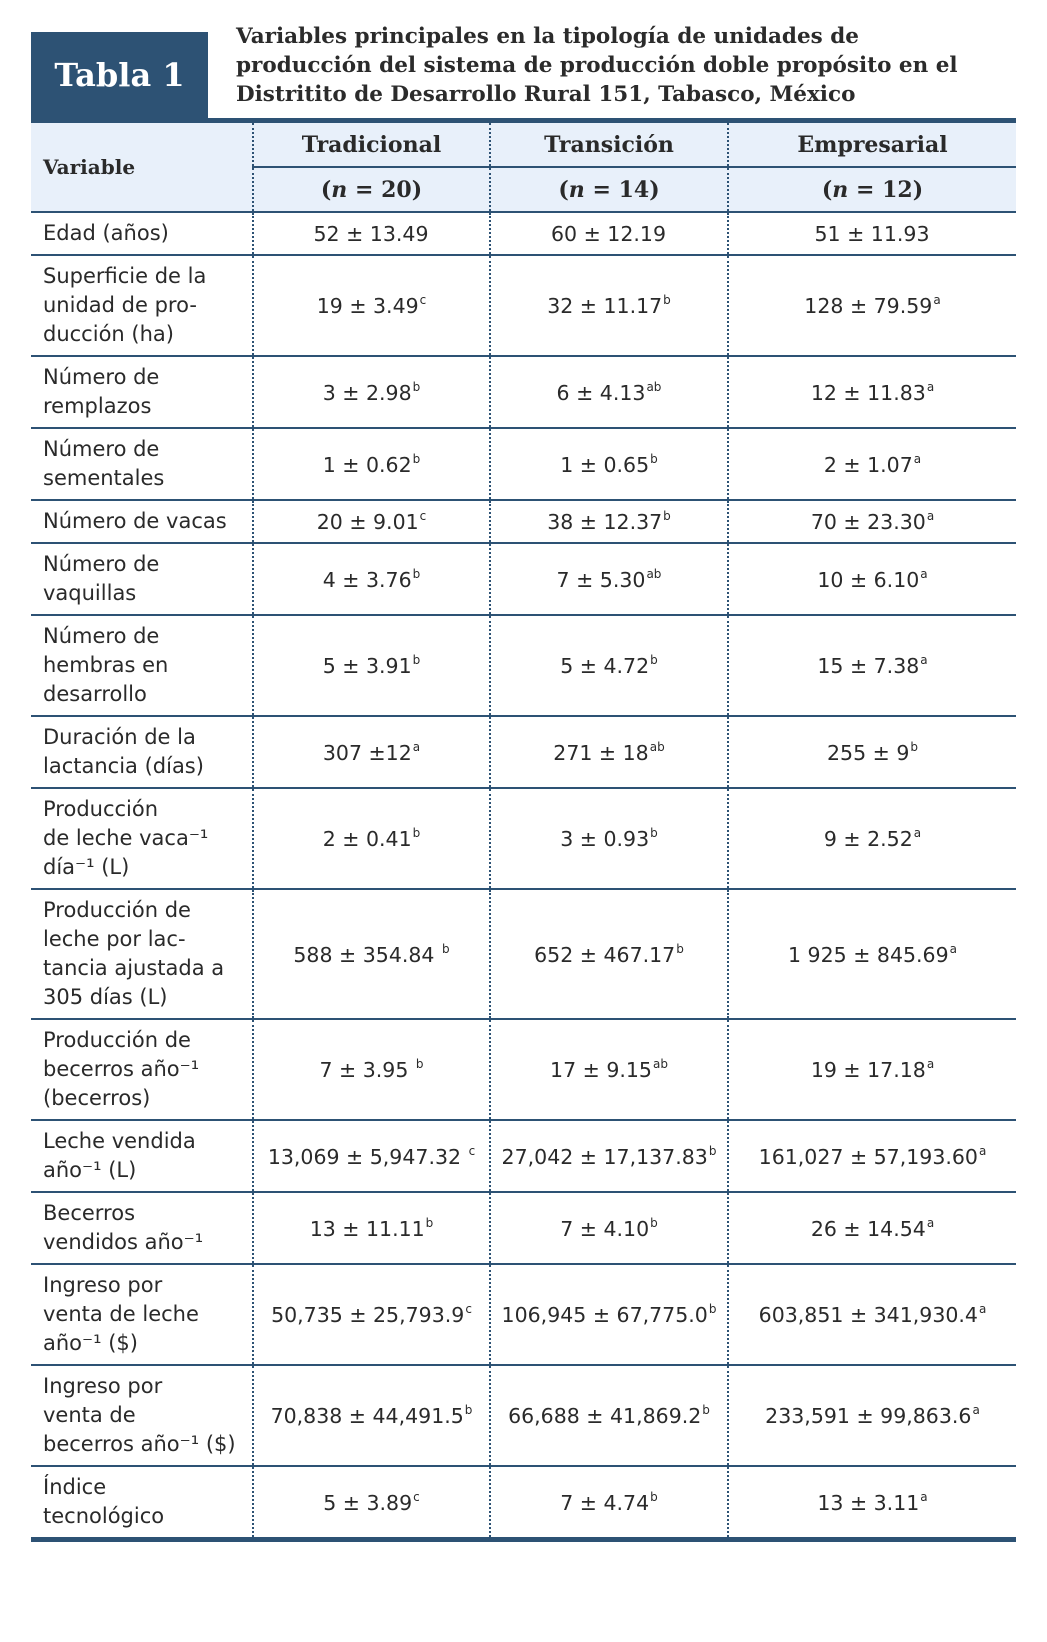 This screenshot has height=1642, width=1047. I want to click on cell-empresarial: 12 ± 11.83a, so click(871, 392).